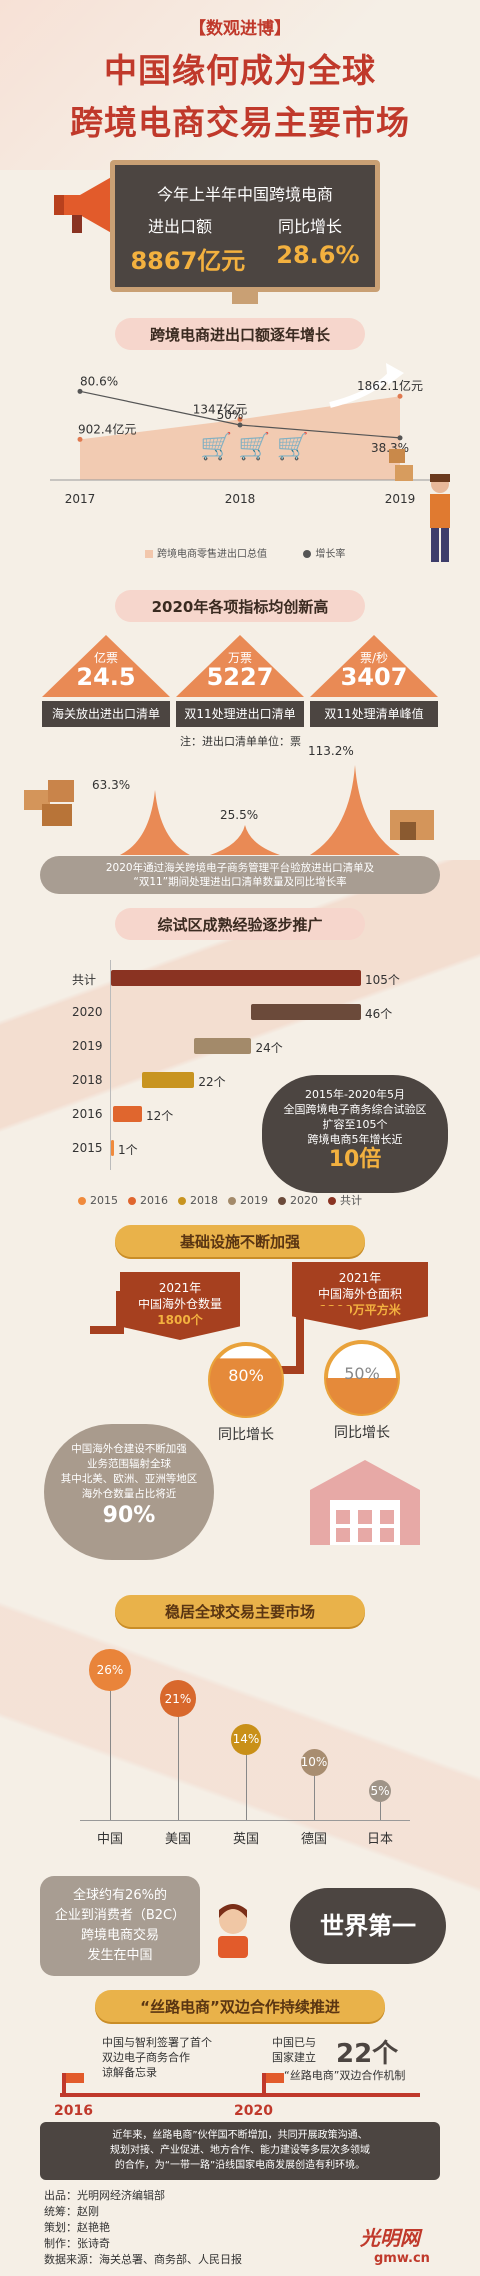 The width and height of the screenshot is (480, 2276). I want to click on market-dot-日本: 5%, so click(380, 1791).